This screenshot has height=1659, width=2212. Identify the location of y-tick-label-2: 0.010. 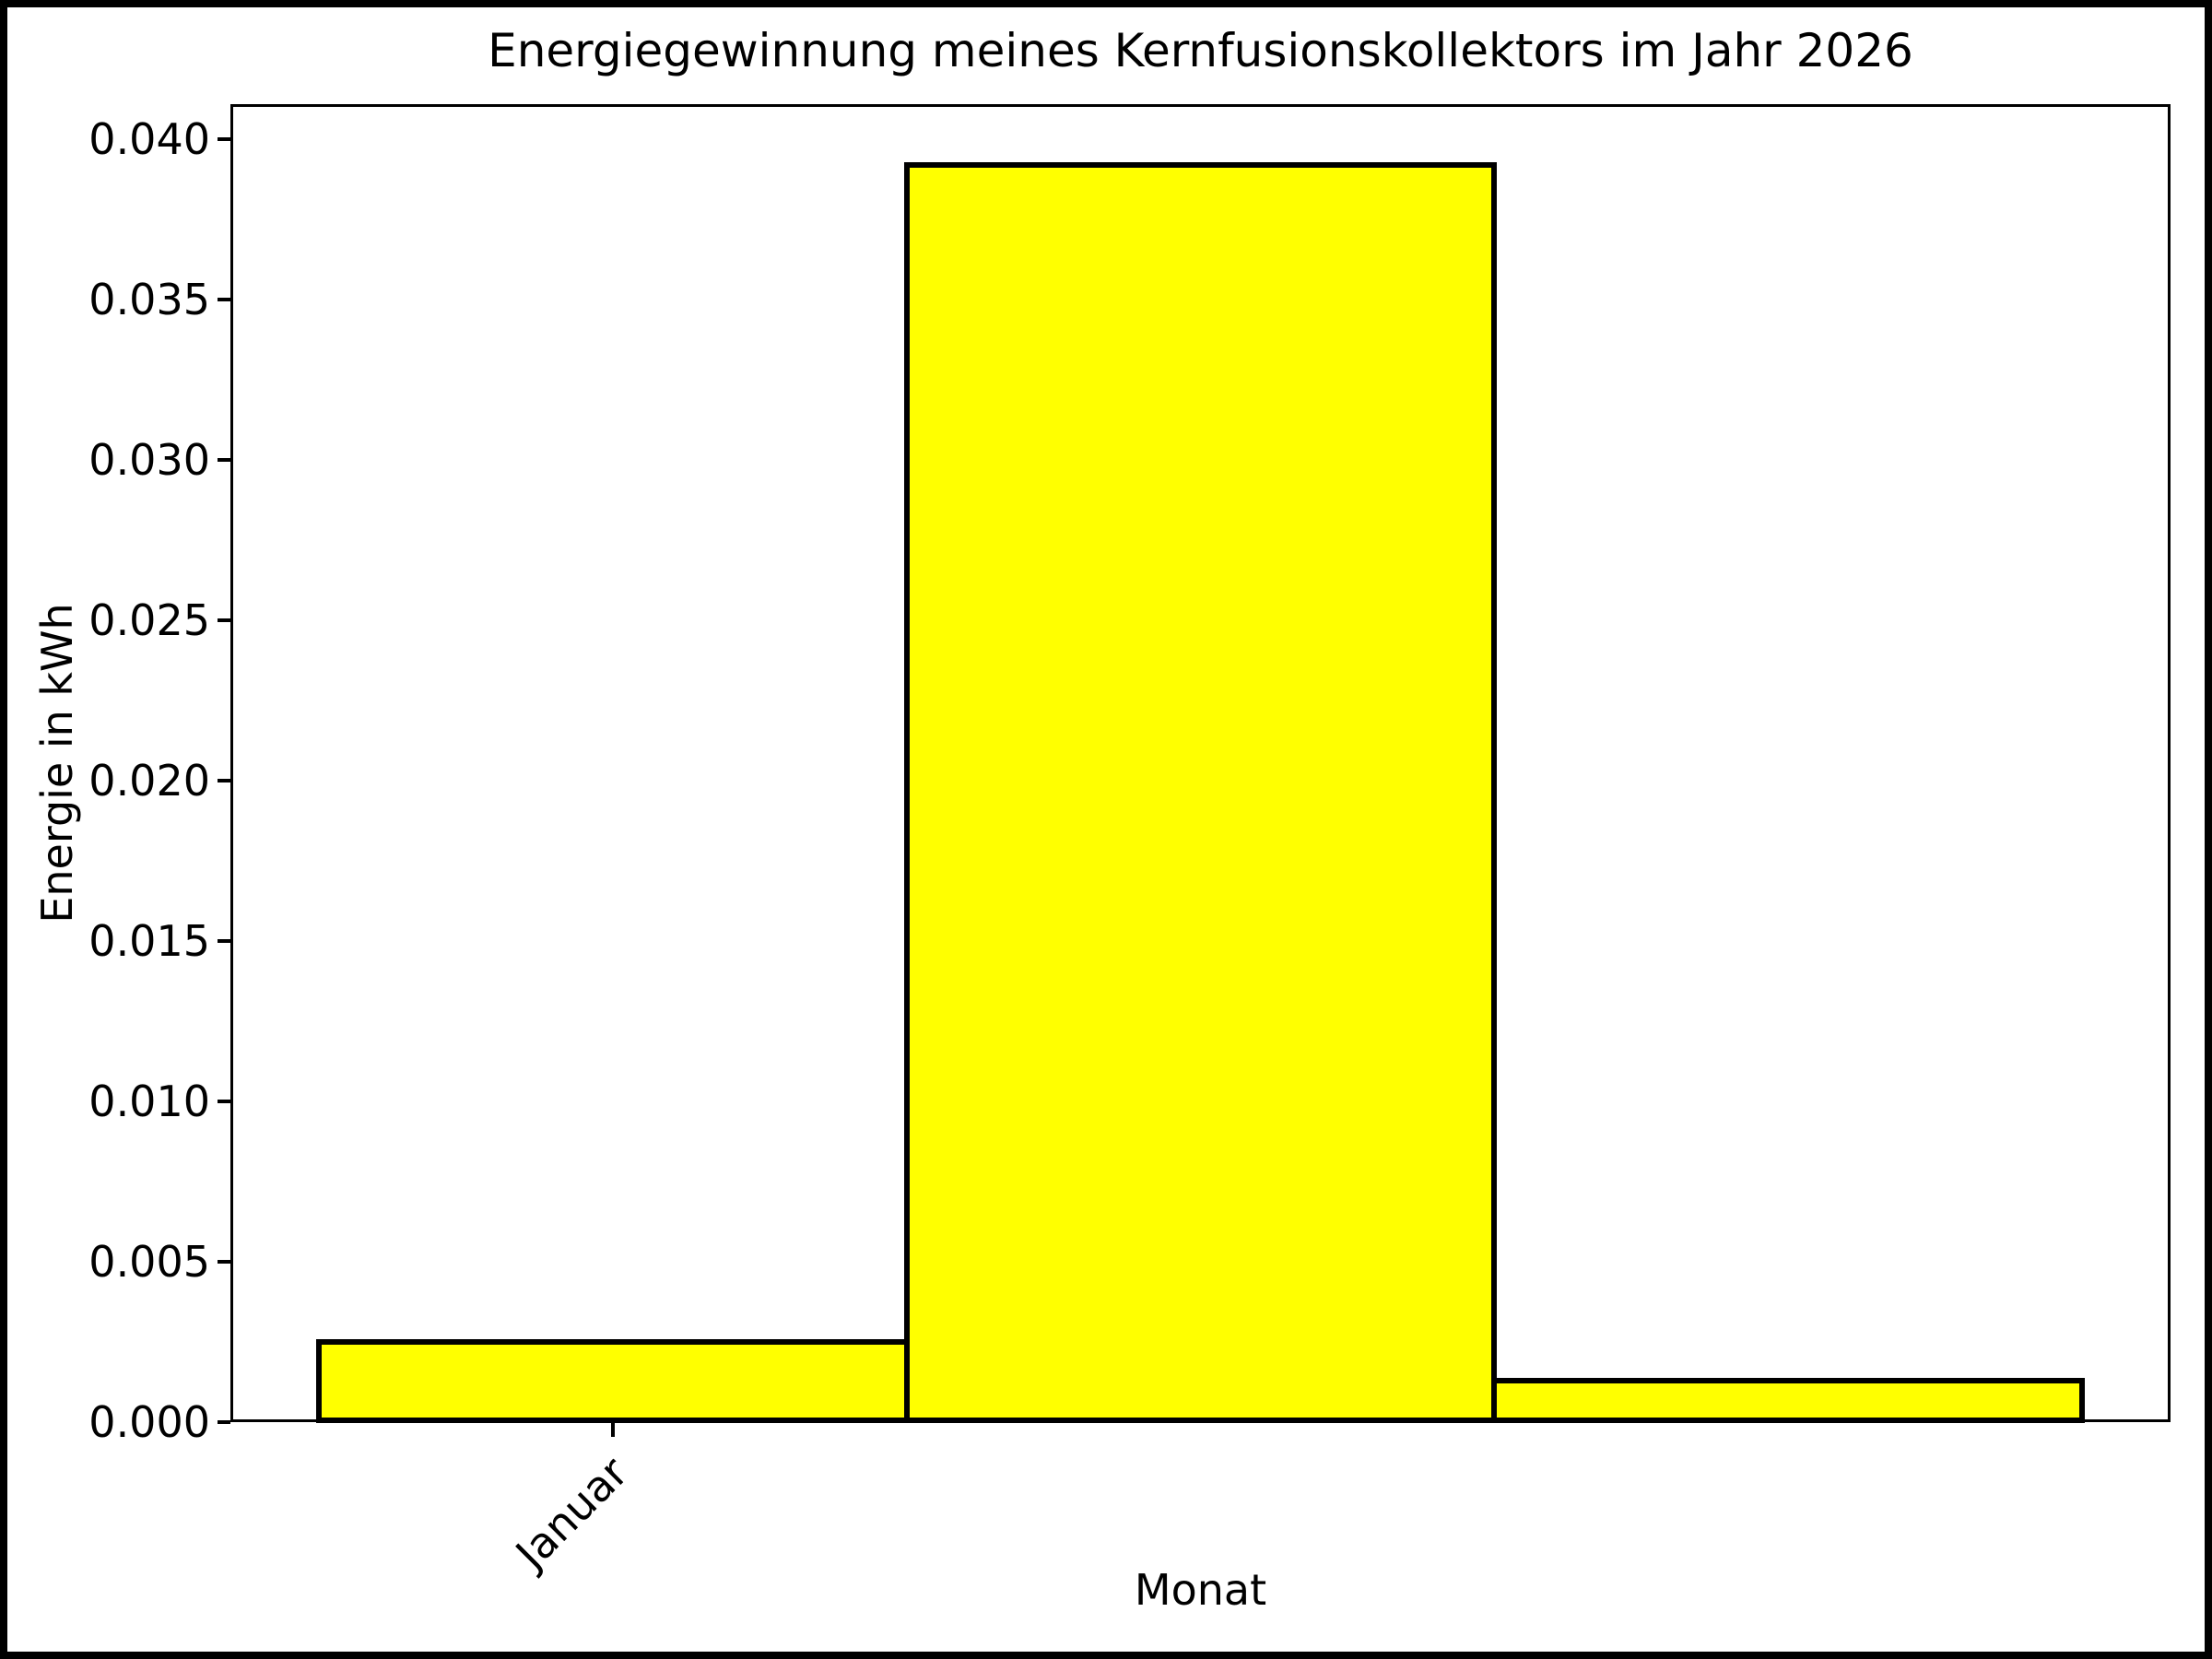
(149, 1102).